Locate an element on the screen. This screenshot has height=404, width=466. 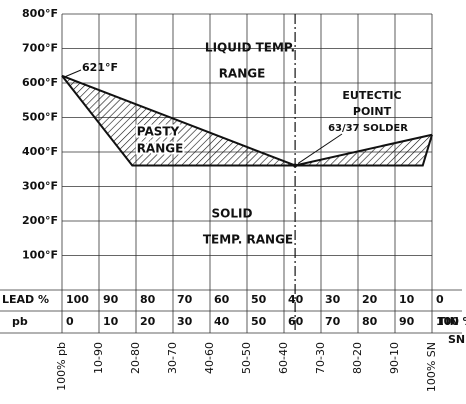
eutectic-label: 63/37 SOLDER is located at coordinates (368, 128).